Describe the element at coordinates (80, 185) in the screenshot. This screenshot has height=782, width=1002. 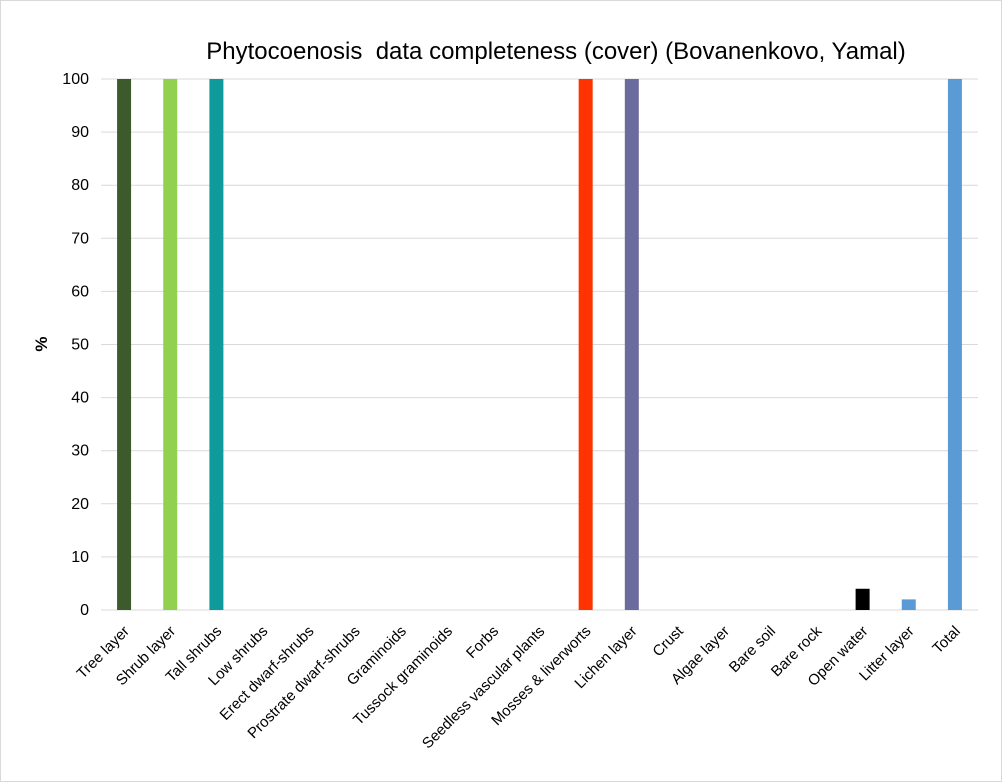
I see `y-tick-label: 80` at that location.